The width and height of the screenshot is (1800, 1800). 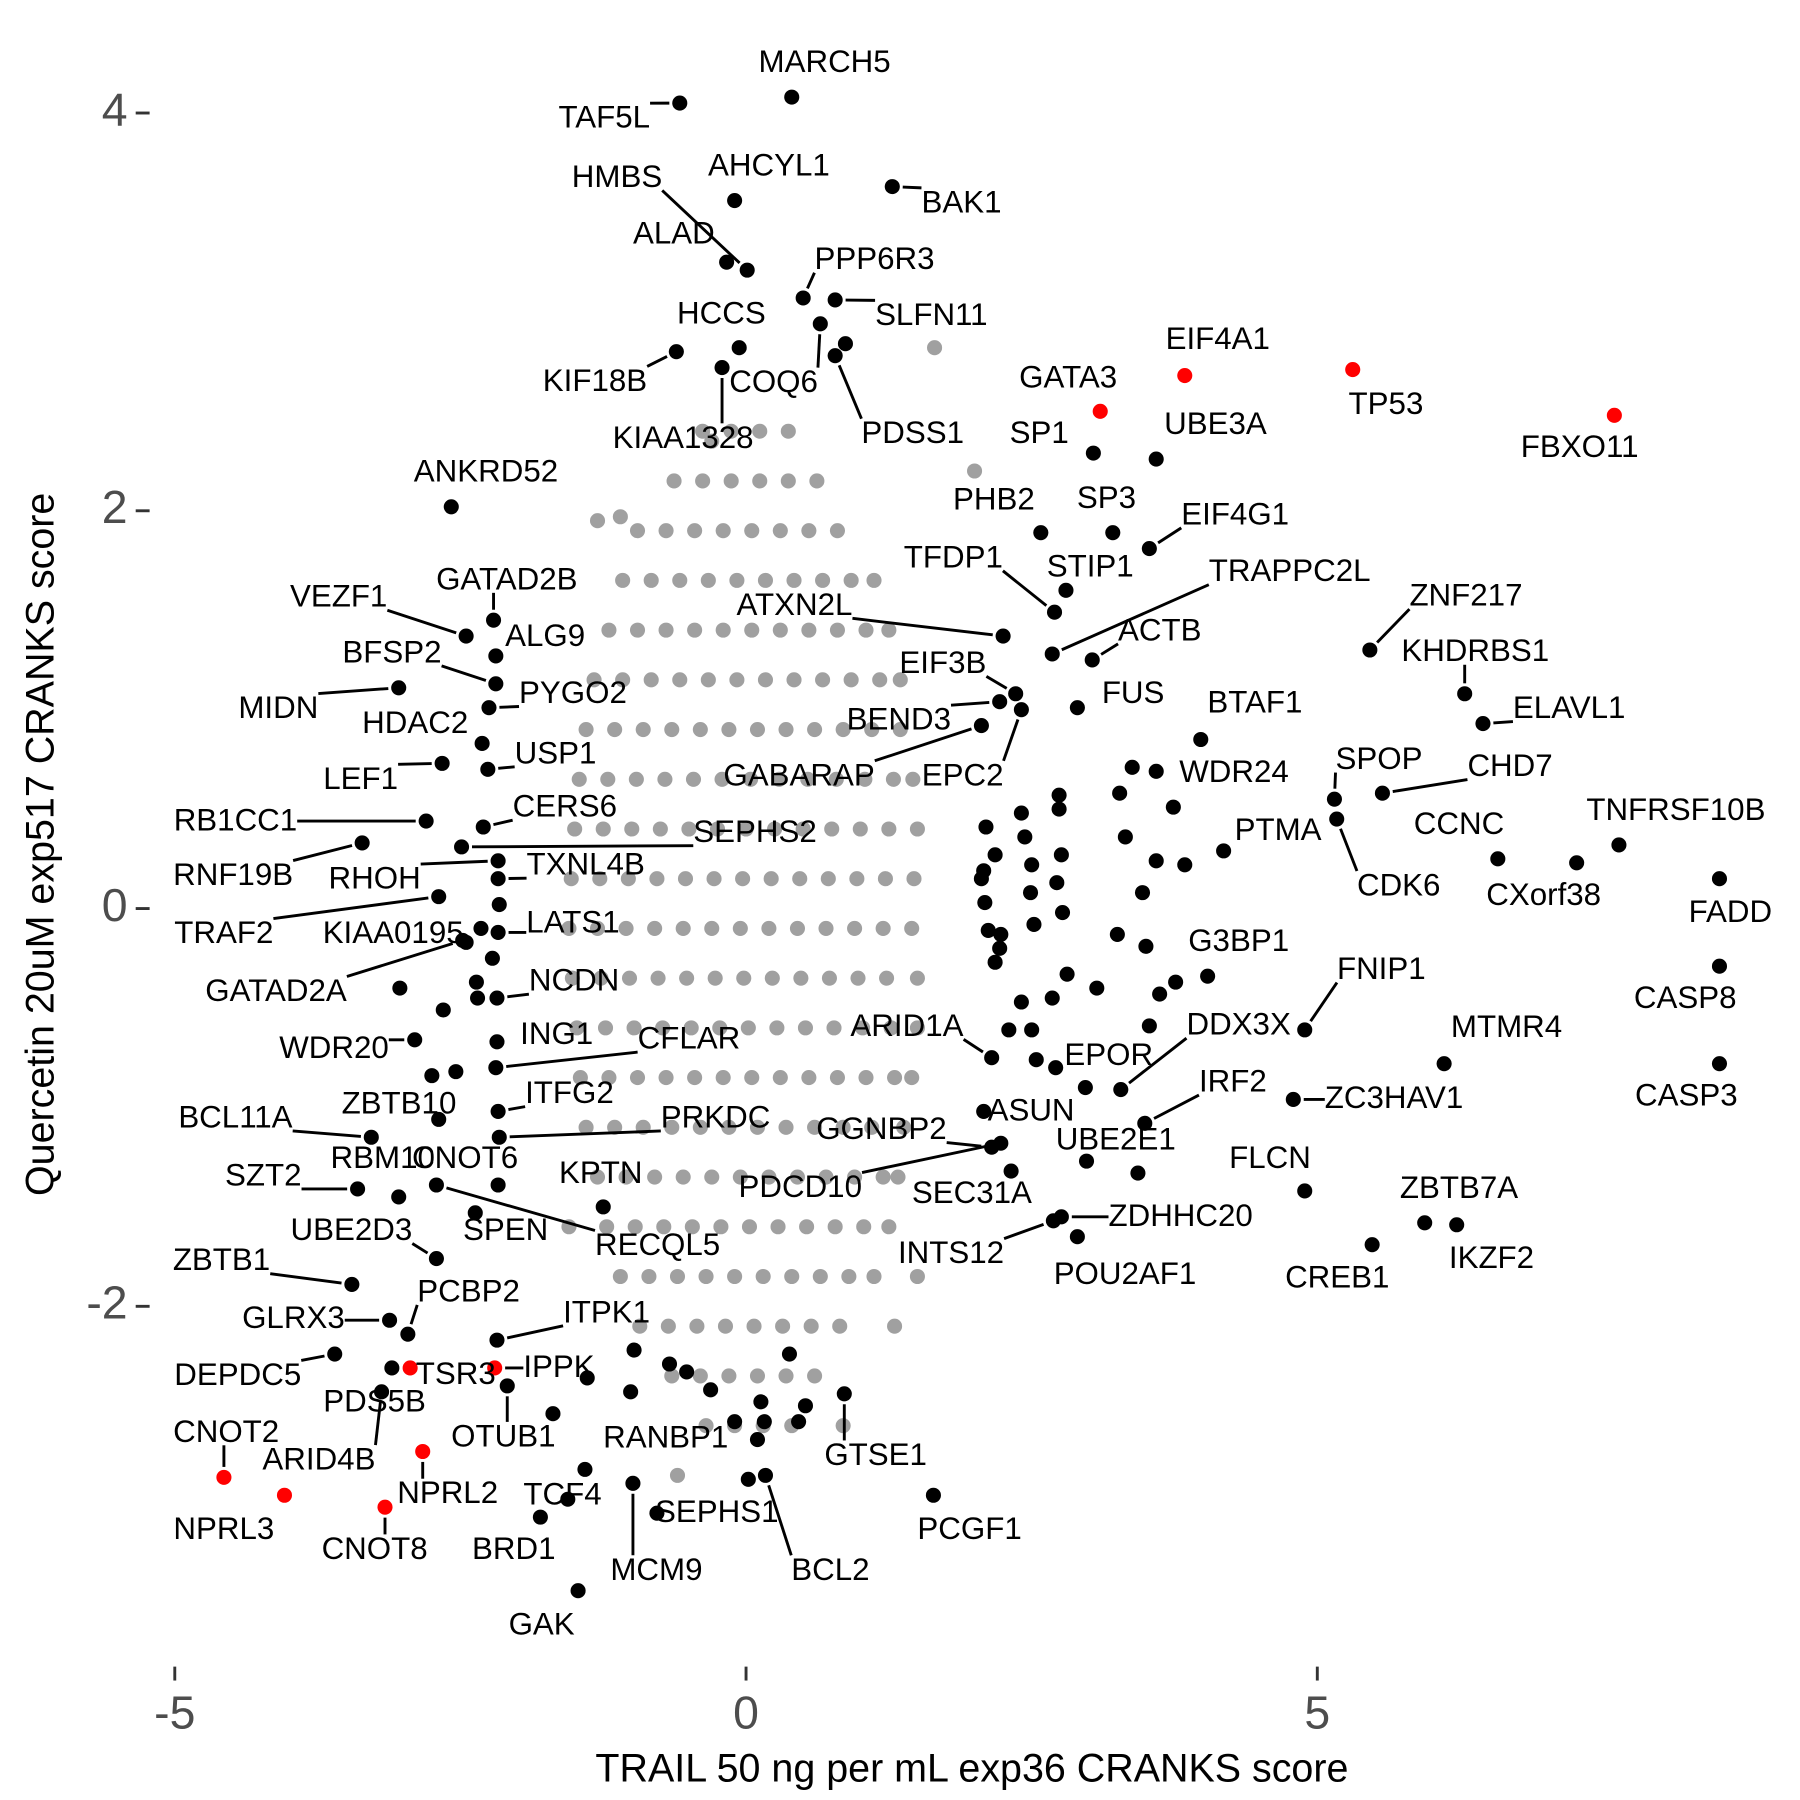 What do you see at coordinates (545, 635) in the screenshot?
I see `point-label: ALG9` at bounding box center [545, 635].